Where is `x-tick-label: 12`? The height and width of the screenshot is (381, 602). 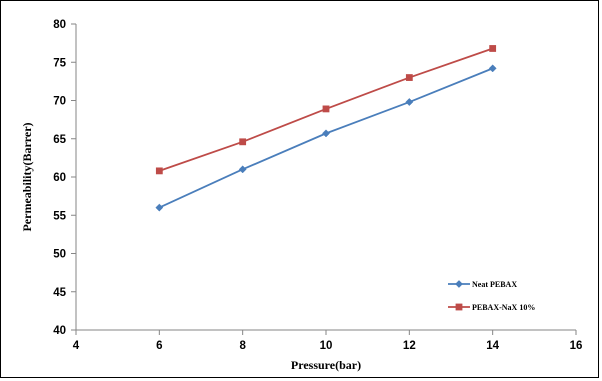 x-tick-label: 12 is located at coordinates (409, 346).